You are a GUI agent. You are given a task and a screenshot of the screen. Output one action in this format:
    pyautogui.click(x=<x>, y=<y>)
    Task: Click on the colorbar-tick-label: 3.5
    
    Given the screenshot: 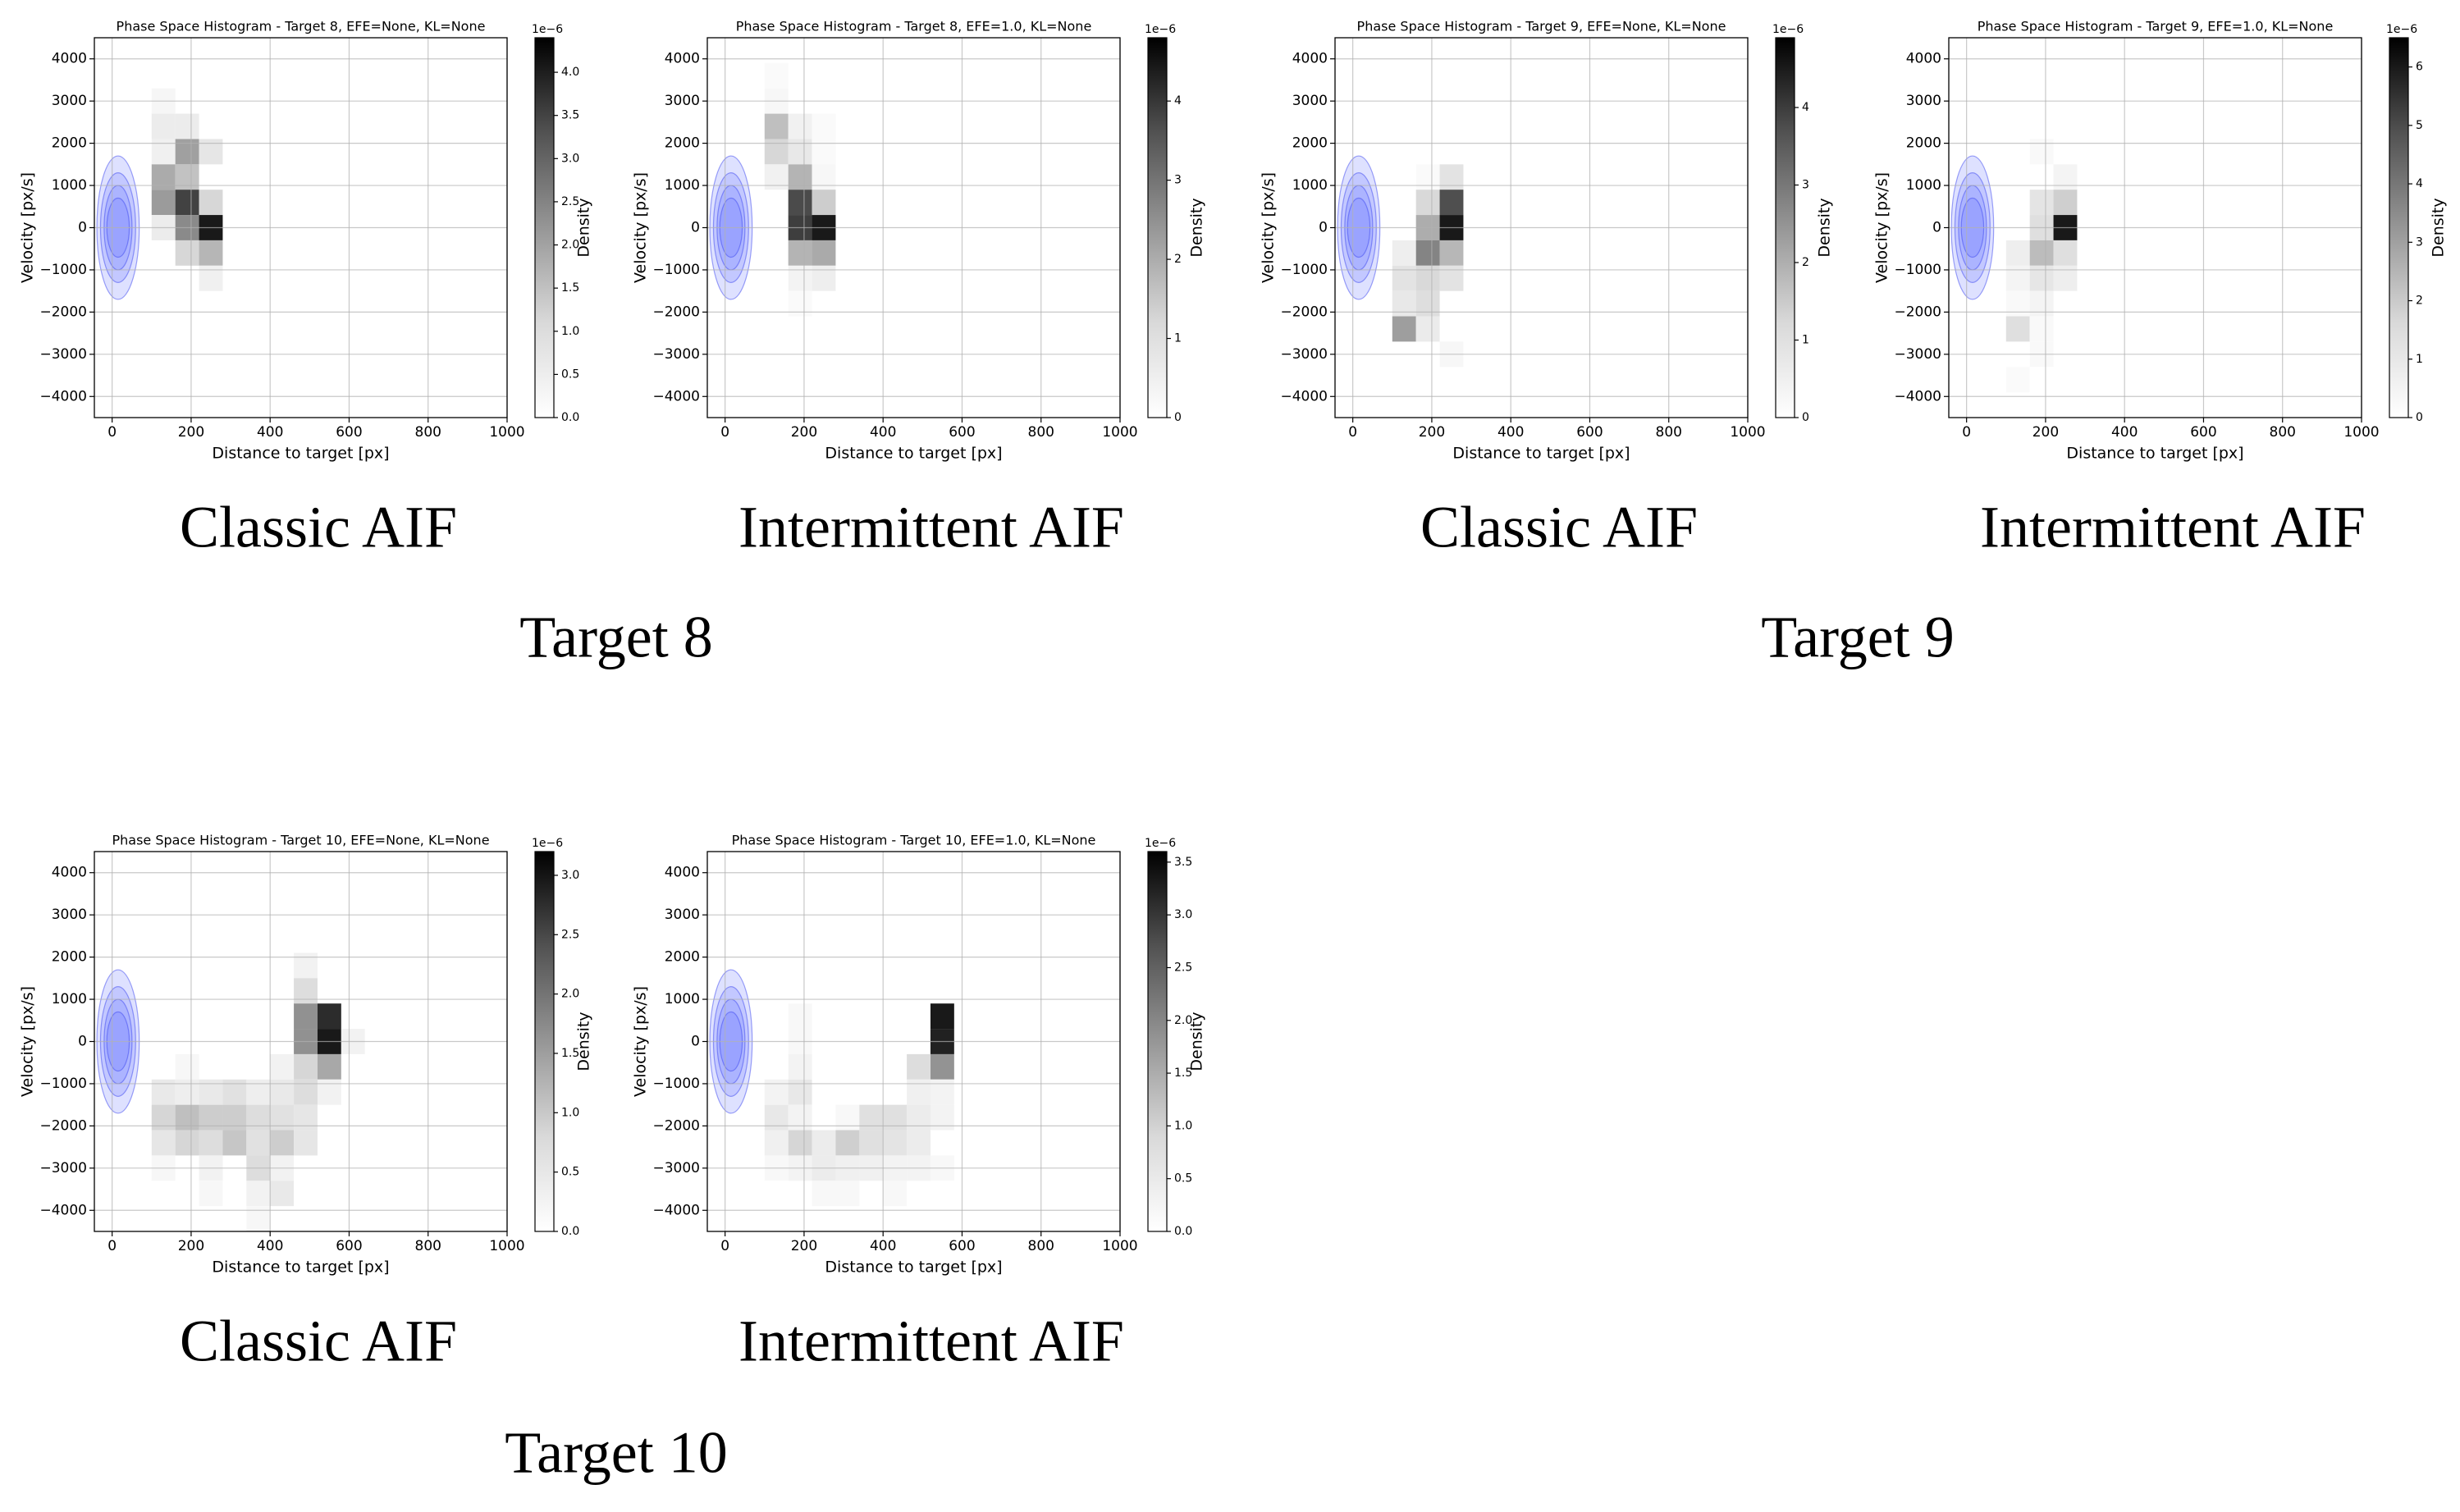 What is the action you would take?
    pyautogui.click(x=570, y=115)
    